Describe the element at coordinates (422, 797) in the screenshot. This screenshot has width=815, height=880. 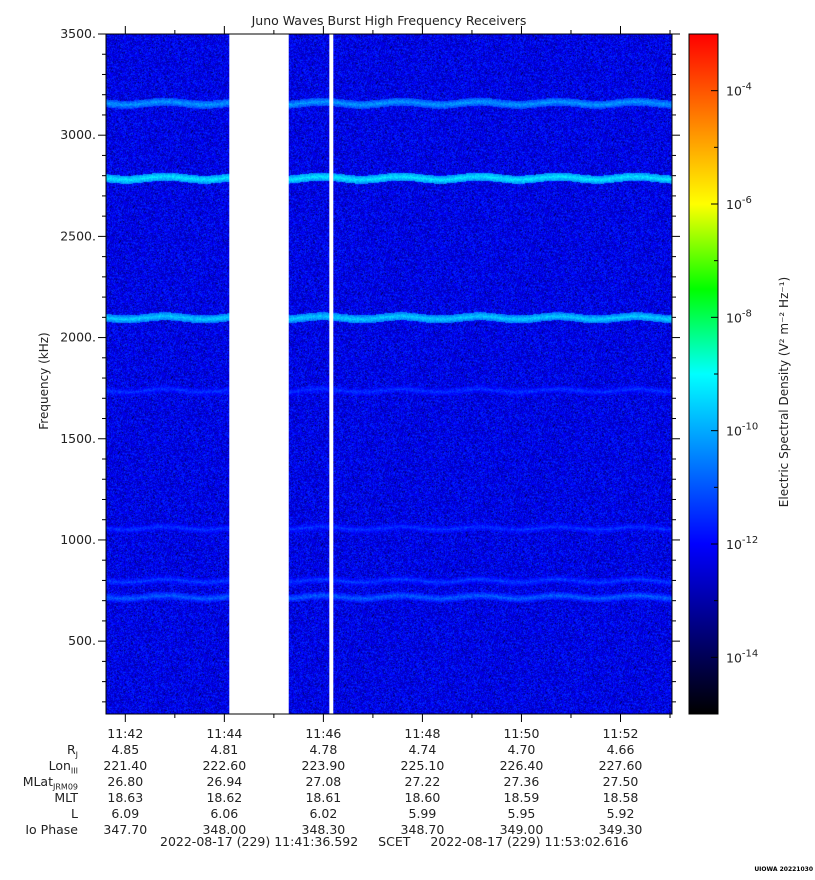
I see `ephemeris-value: 18.60` at that location.